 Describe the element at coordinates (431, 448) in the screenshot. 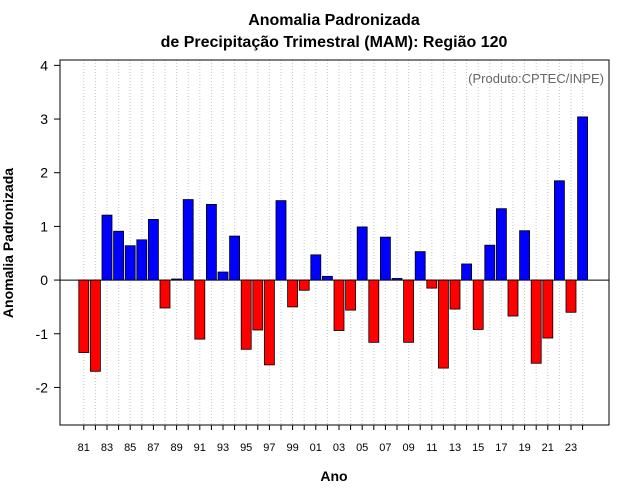

I see `x-tick-label: 11` at that location.